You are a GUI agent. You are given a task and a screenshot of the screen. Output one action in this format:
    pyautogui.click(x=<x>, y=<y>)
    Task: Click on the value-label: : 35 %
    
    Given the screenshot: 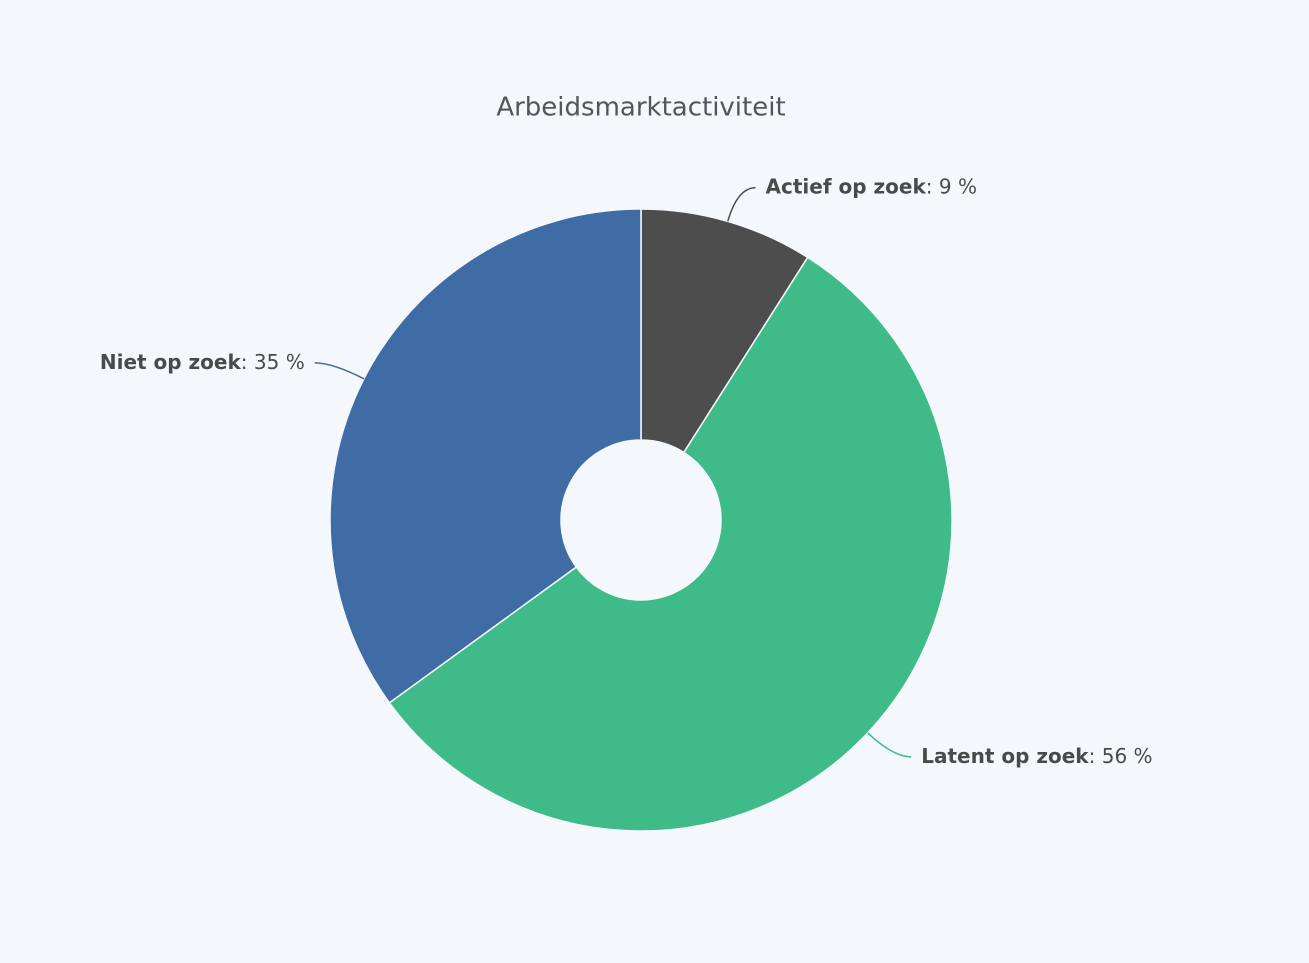 What is the action you would take?
    pyautogui.click(x=273, y=361)
    